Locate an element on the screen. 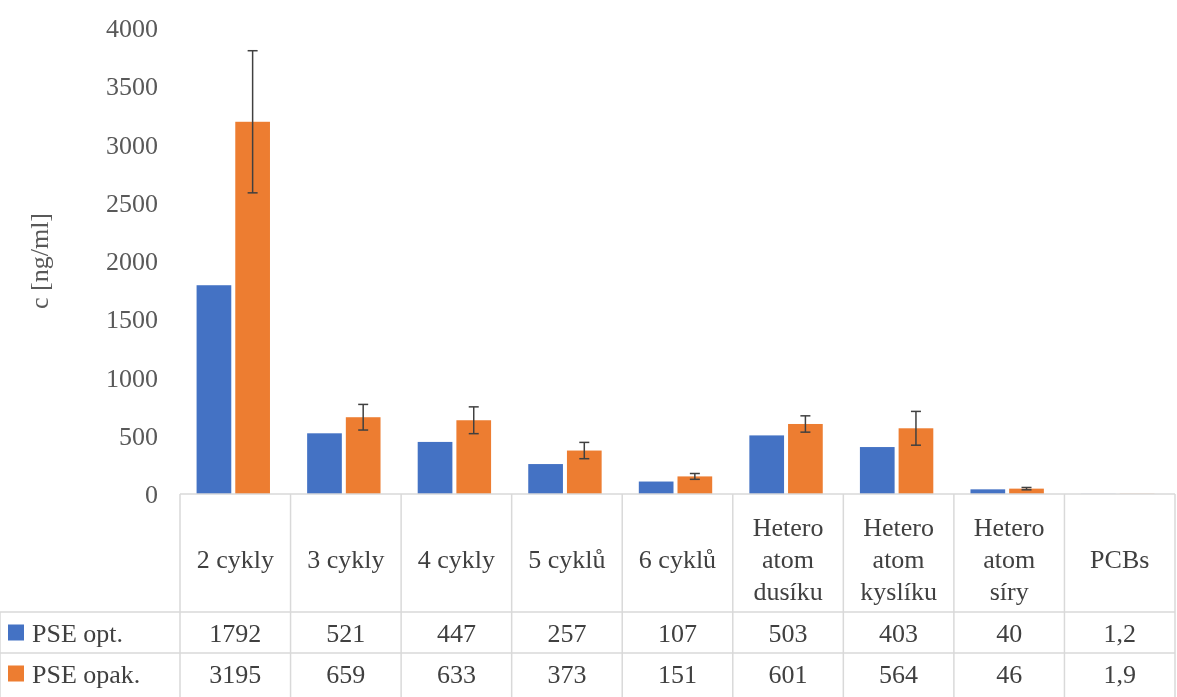 The width and height of the screenshot is (1177, 697). legend-label: PSE opt. is located at coordinates (78, 633).